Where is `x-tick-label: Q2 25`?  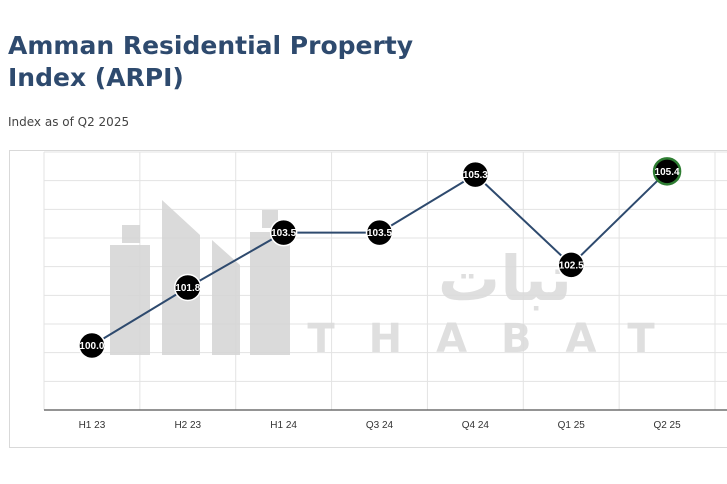 x-tick-label: Q2 25 is located at coordinates (667, 425).